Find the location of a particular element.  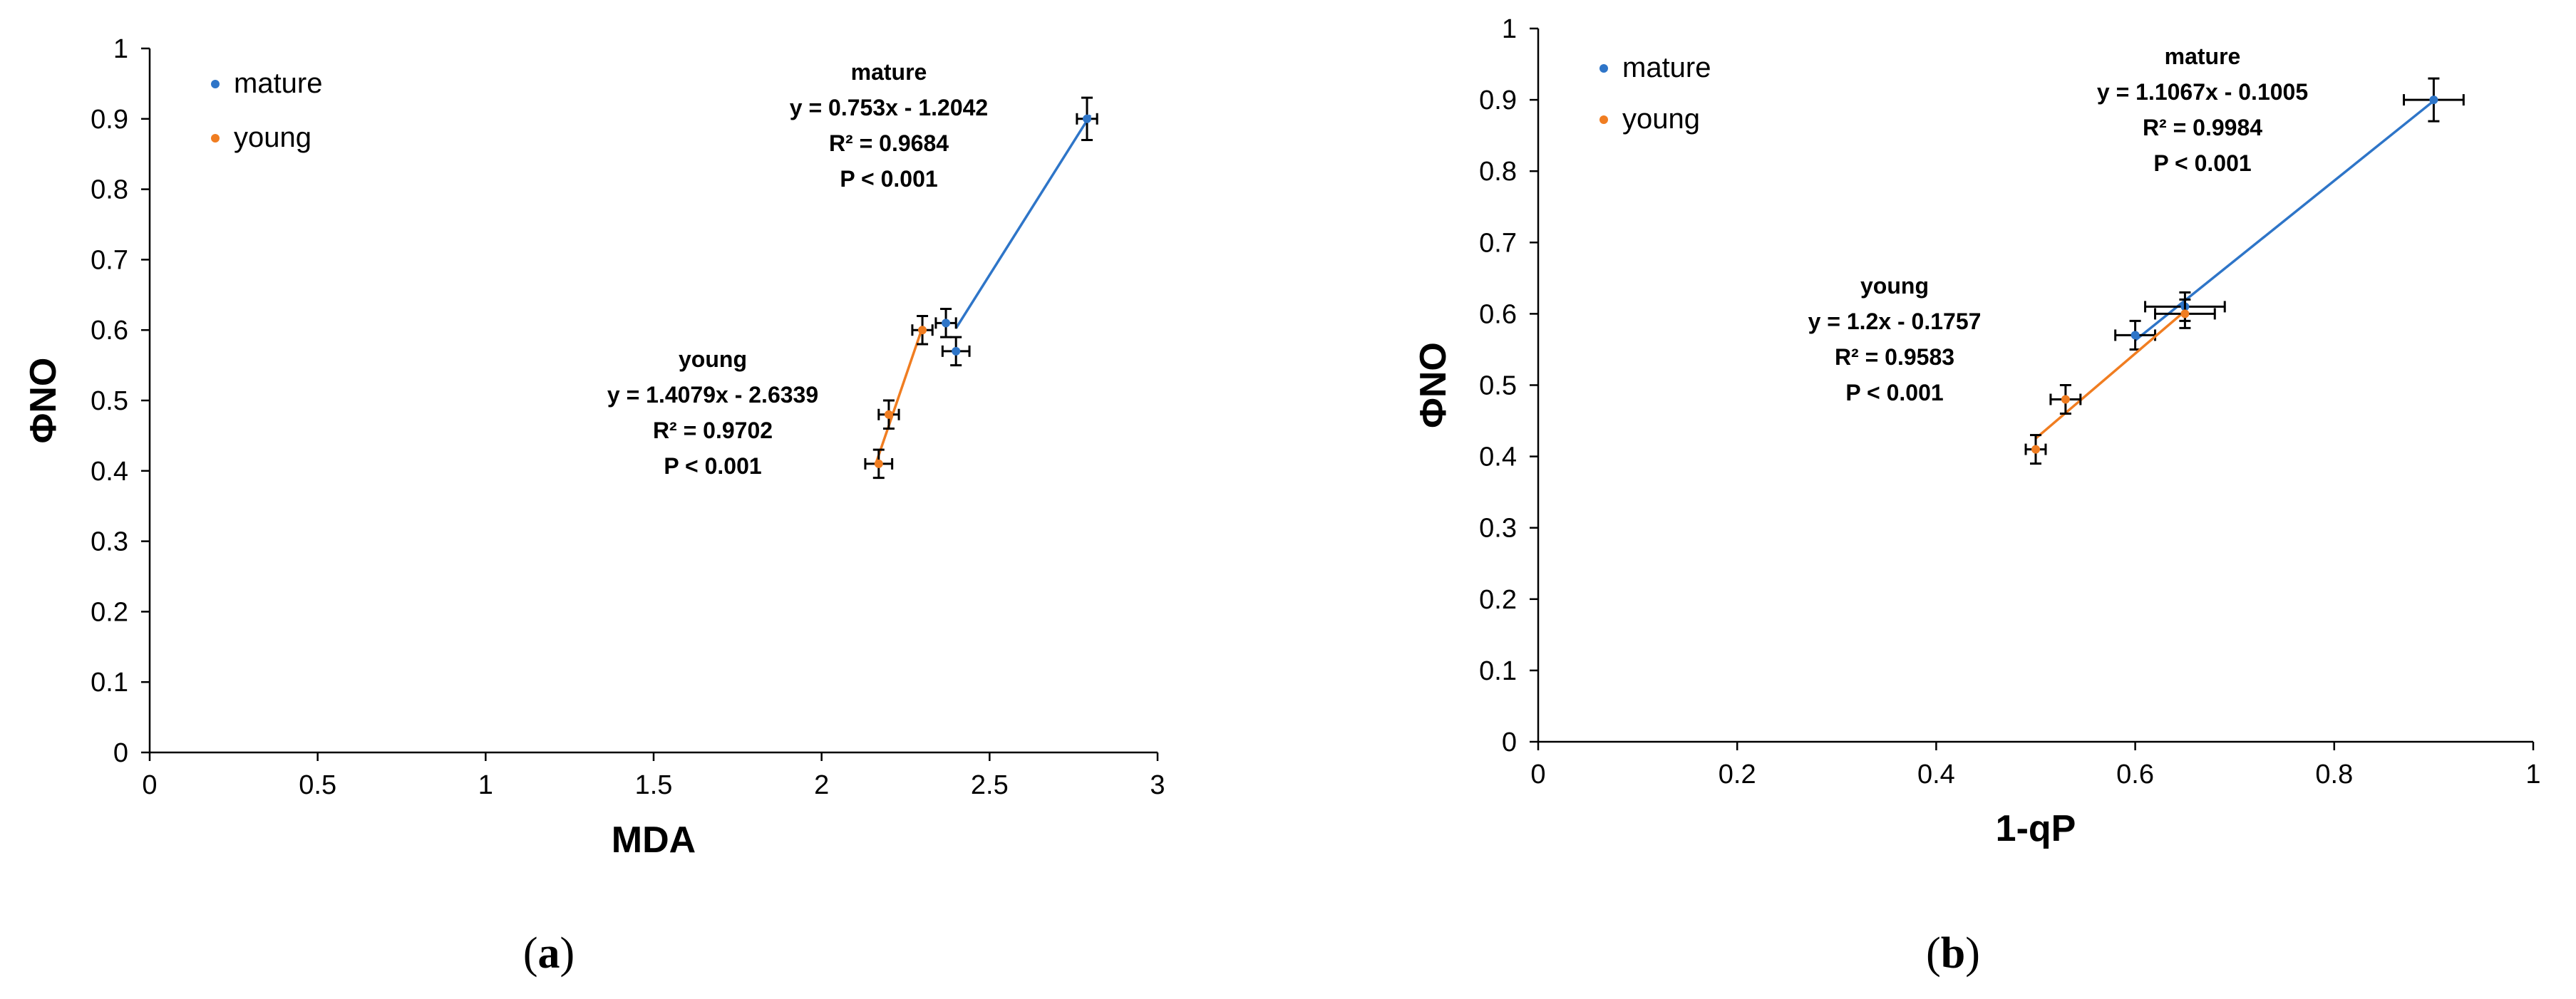

x-tick-label: 2.5 is located at coordinates (990, 785).